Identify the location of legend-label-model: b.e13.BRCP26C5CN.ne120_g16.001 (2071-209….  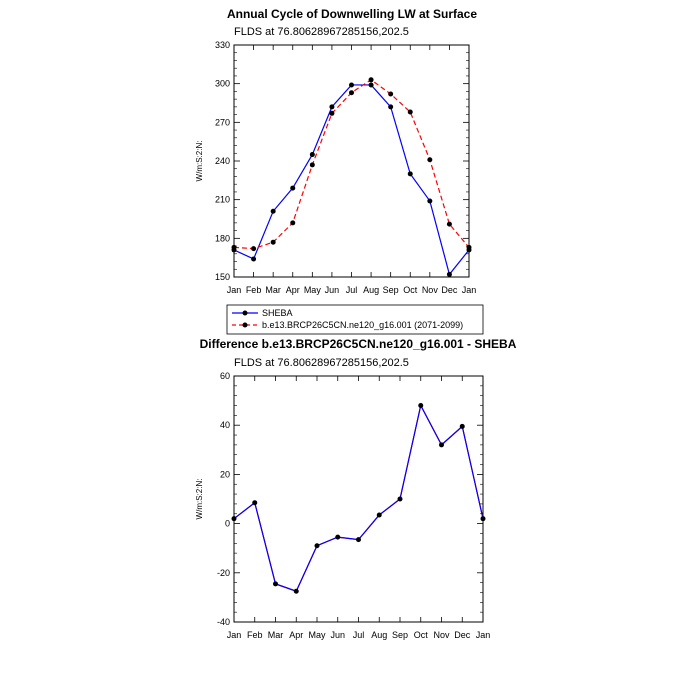
(362, 325).